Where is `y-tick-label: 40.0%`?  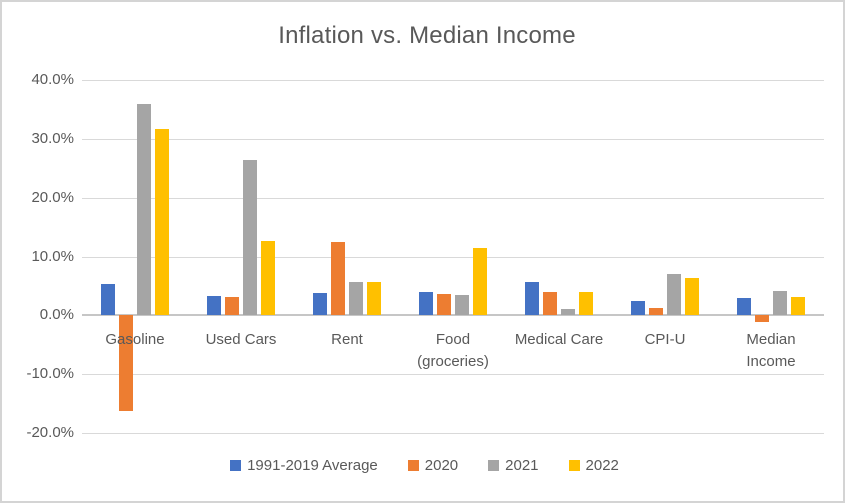 y-tick-label: 40.0% is located at coordinates (52, 79).